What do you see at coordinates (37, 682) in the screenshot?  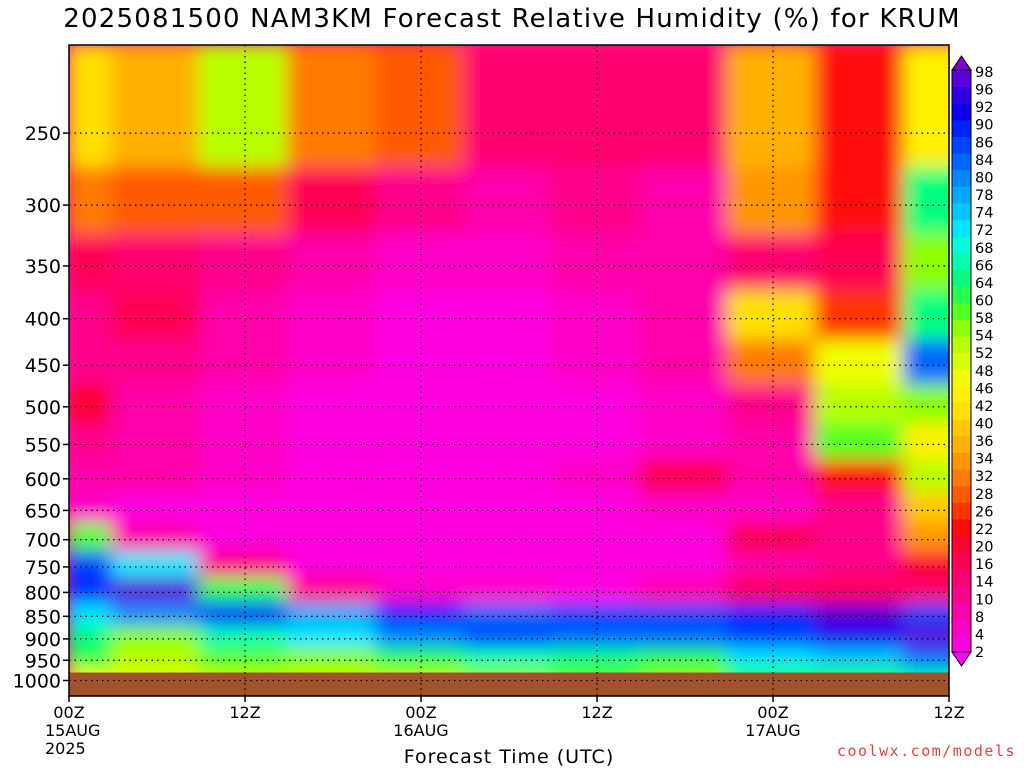 I see `y-tick-label: 1000` at bounding box center [37, 682].